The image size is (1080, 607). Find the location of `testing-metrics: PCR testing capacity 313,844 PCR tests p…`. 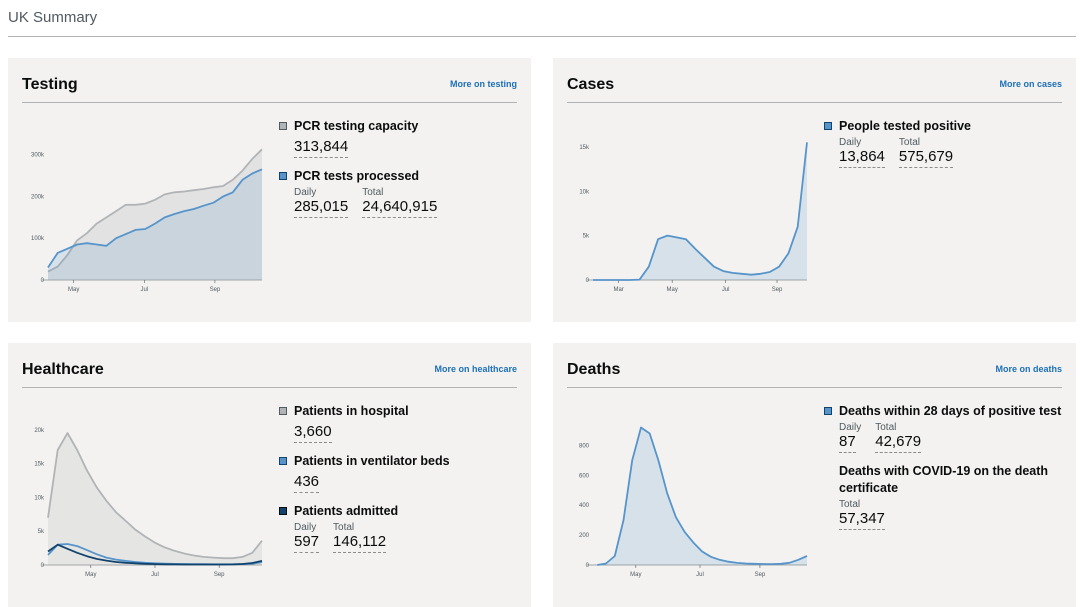

testing-metrics: PCR testing capacity 313,844 PCR tests p… is located at coordinates (401, 173).